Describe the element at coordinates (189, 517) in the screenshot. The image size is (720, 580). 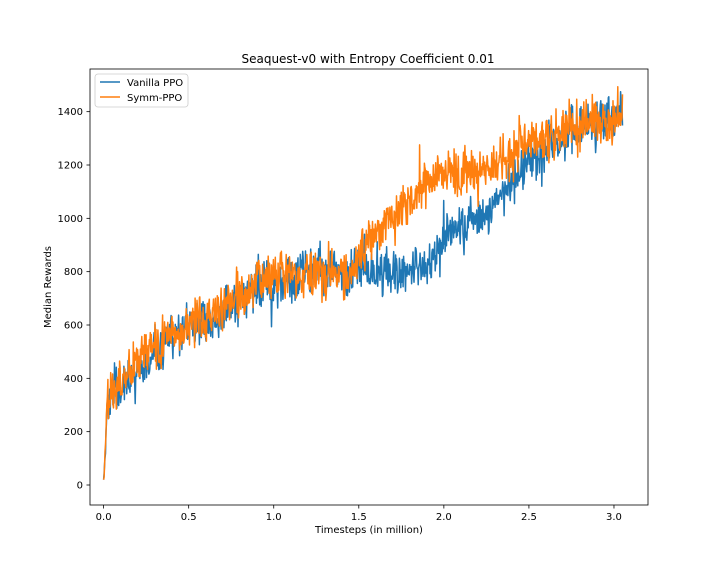
I see `x-tick-label: 0.5` at that location.